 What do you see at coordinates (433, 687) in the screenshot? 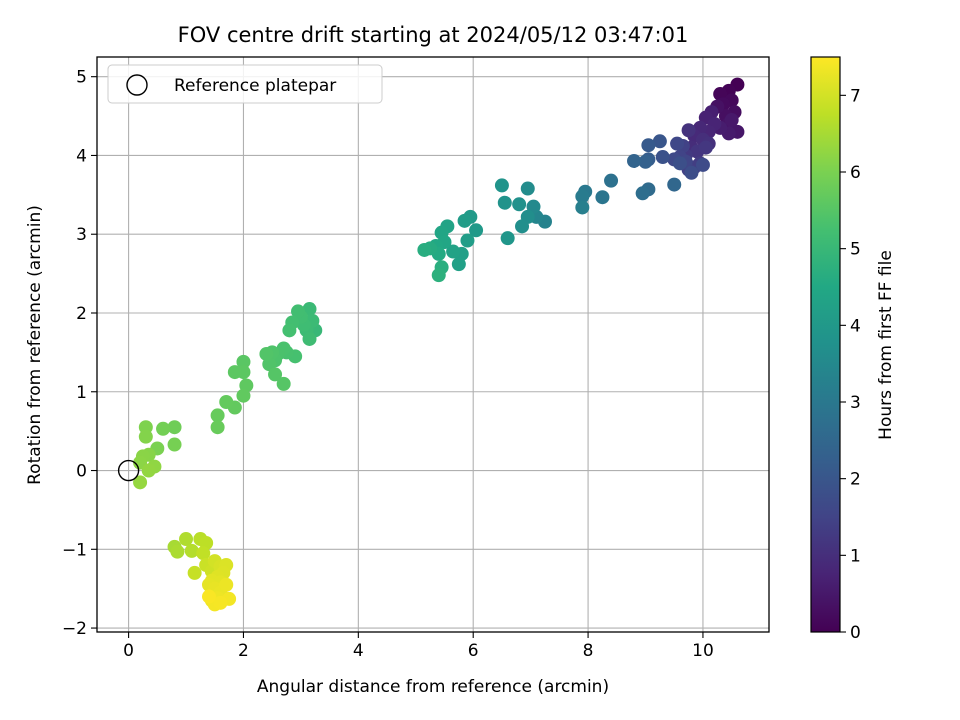
I see `x-axis-label: Angular distance from reference (arcmin)` at bounding box center [433, 687].